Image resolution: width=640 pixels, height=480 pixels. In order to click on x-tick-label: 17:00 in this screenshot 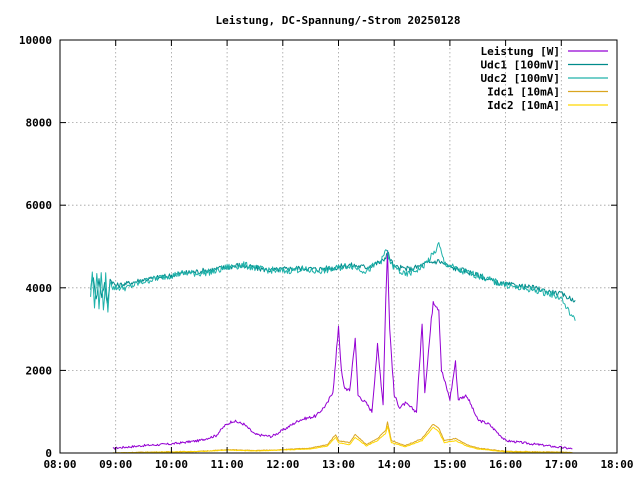, I will do `click(561, 464)`.